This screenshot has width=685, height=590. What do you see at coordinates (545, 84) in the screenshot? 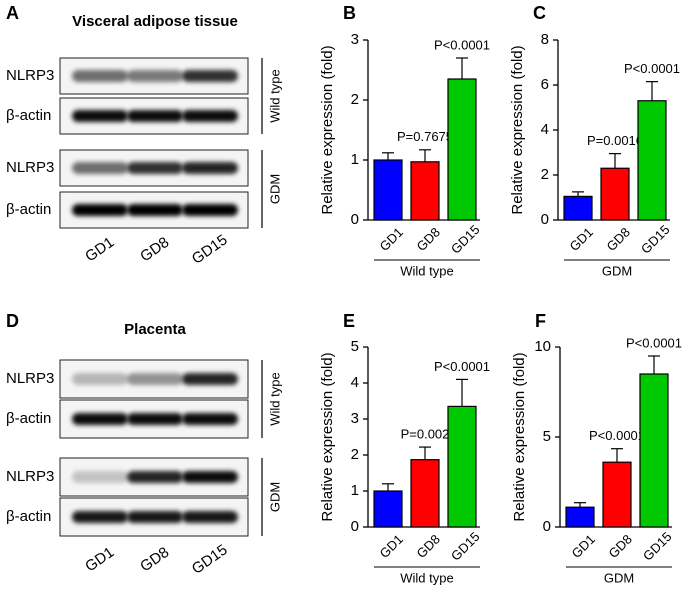
I see `y-tick-label: 6` at bounding box center [545, 84].